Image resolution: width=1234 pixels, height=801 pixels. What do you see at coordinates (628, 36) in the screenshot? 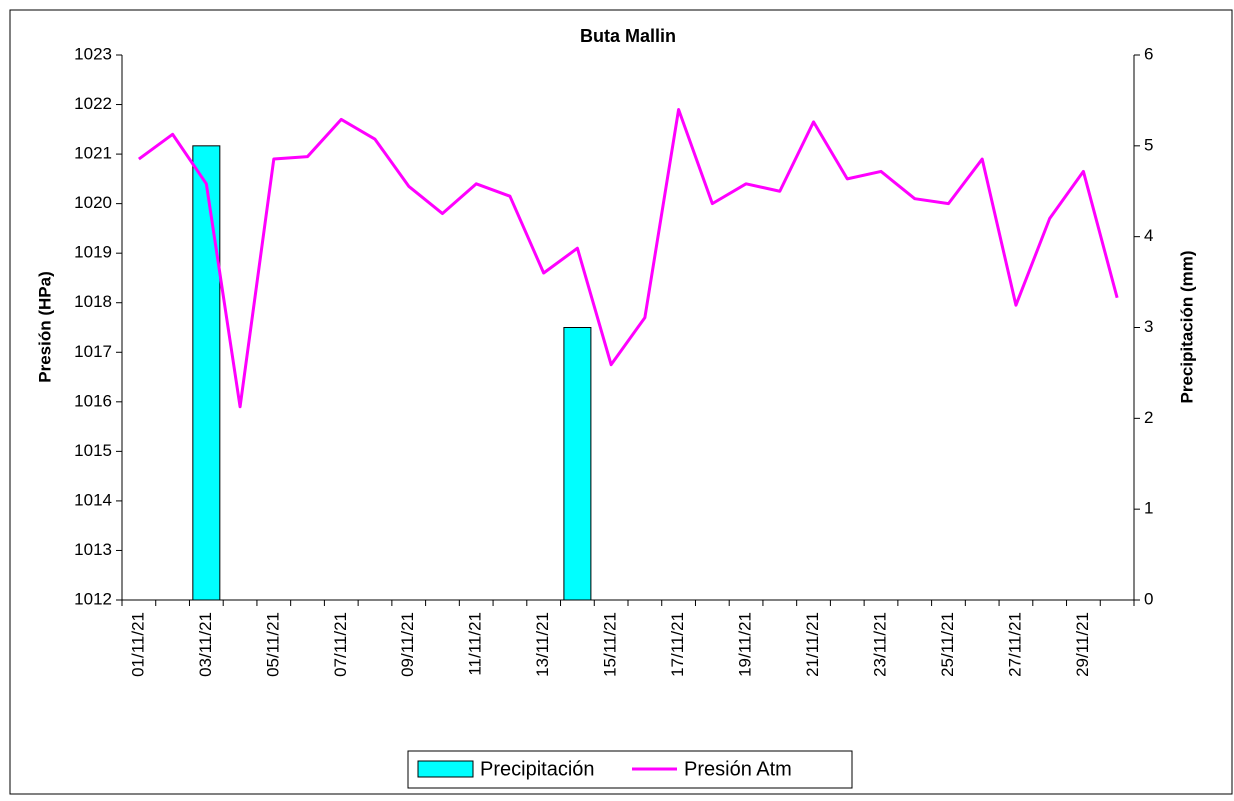
I see `chart-title: Buta Mallin` at bounding box center [628, 36].